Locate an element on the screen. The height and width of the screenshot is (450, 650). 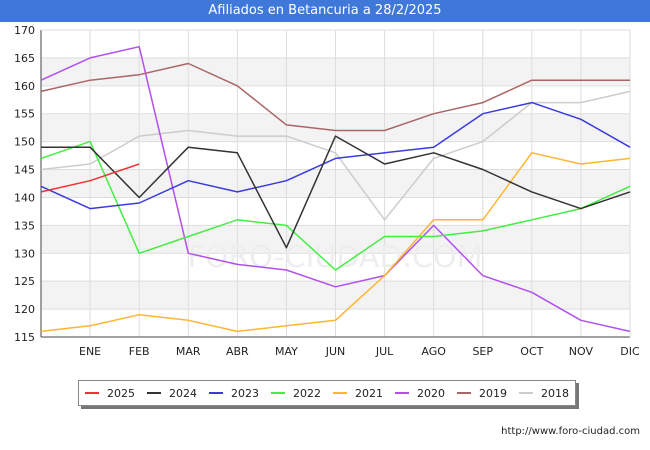
x-tick-label: MAR is located at coordinates (188, 351).